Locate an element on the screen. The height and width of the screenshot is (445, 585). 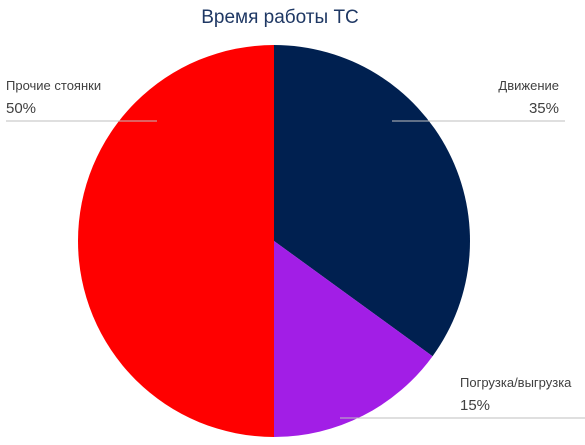
label-other-stops-value: 50% is located at coordinates (21, 108).